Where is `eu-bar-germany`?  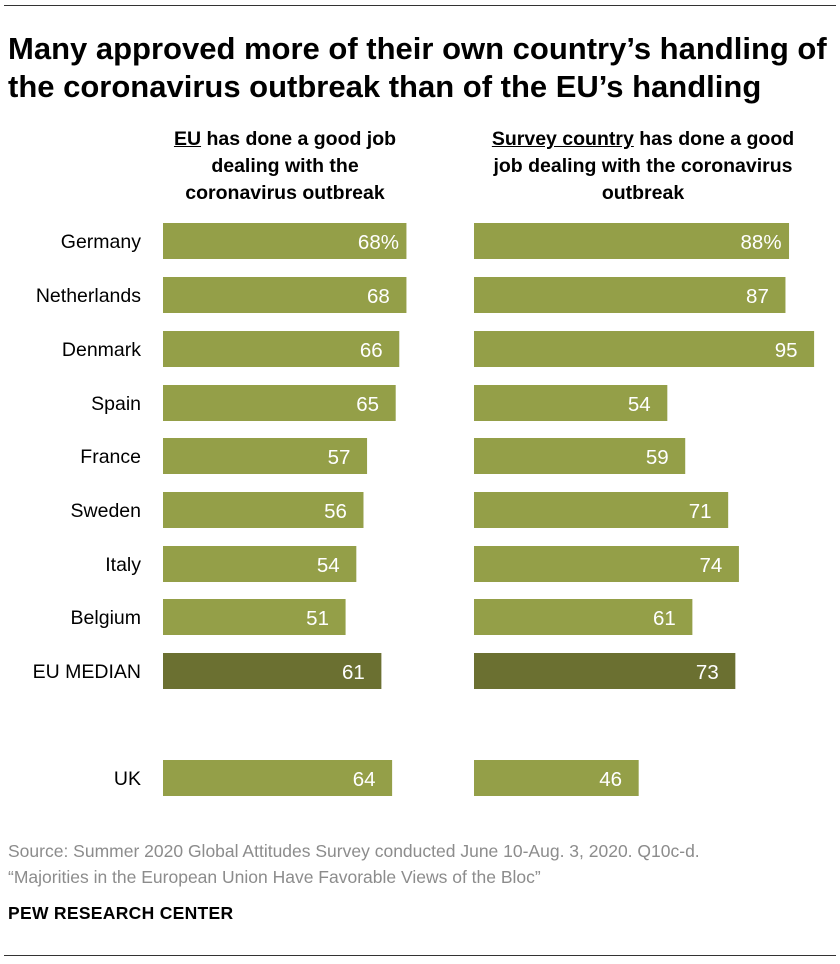 eu-bar-germany is located at coordinates (285, 241).